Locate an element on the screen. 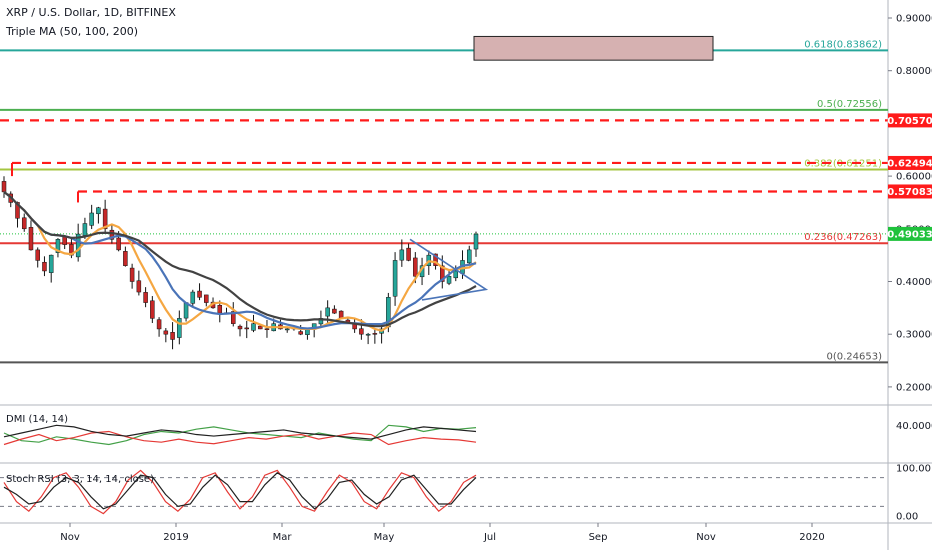  ma-100-line is located at coordinates (240, 260).